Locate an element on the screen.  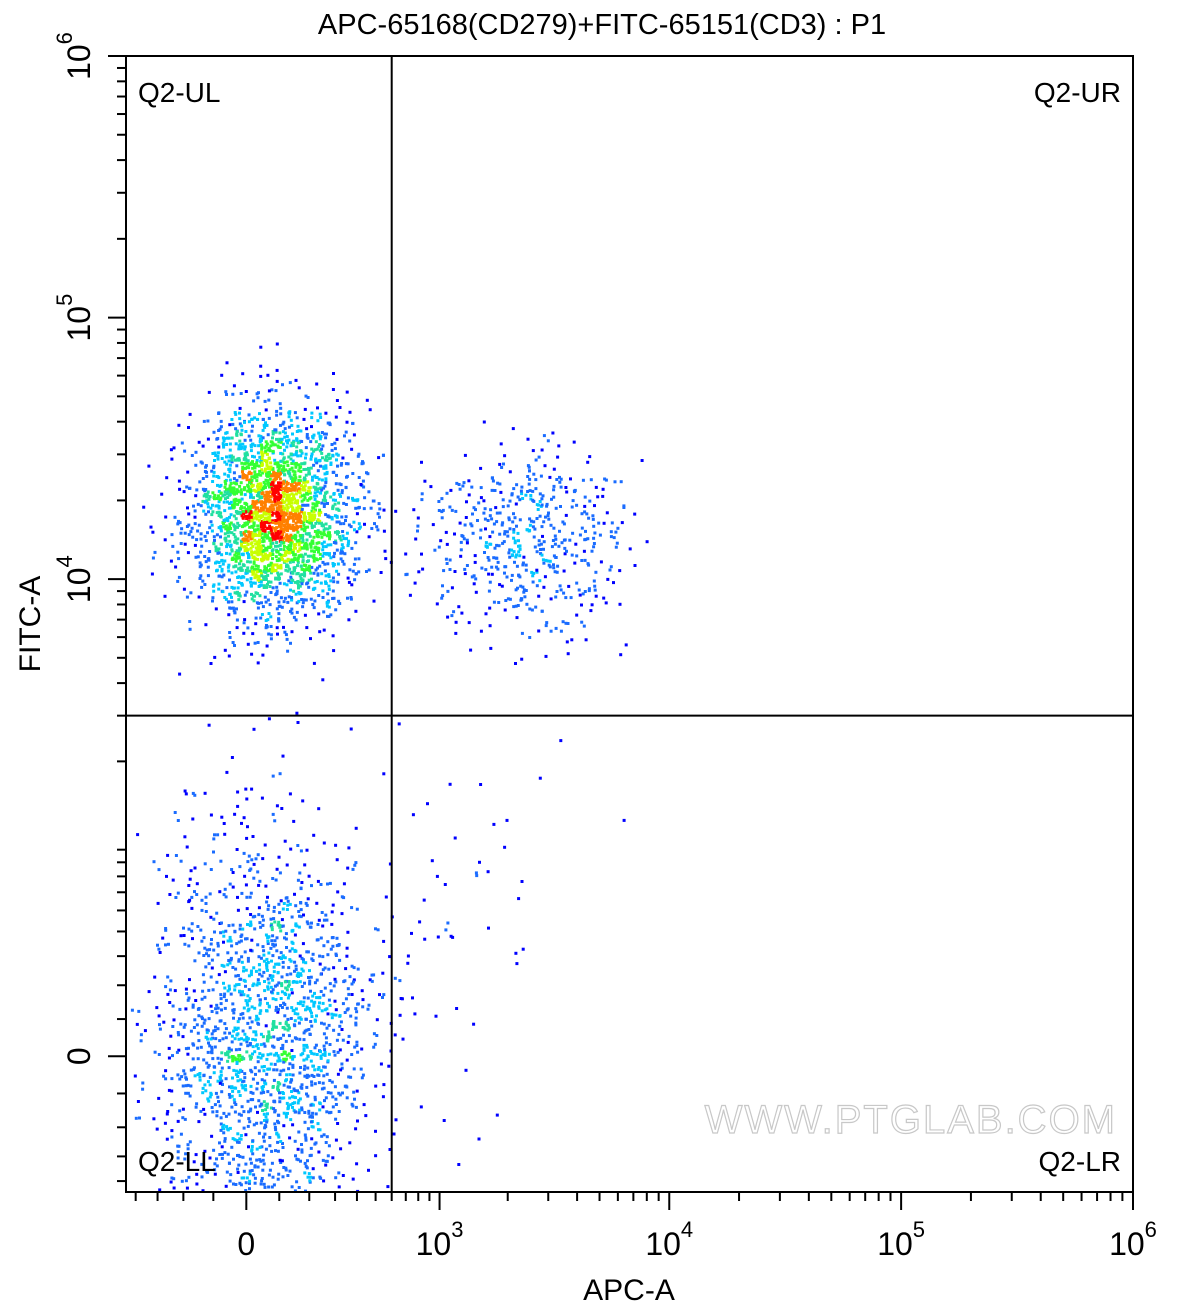
y-axis-ticks is located at coordinates (117, 619).